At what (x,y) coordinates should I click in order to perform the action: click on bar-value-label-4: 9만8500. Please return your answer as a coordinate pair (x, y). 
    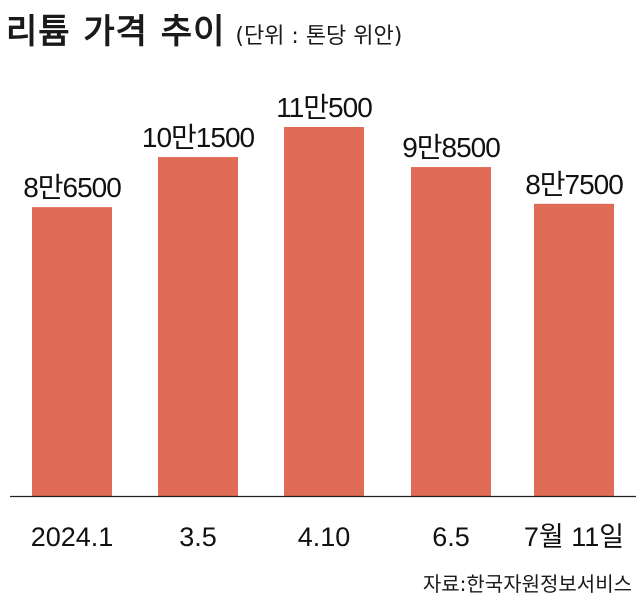
    Looking at the image, I should click on (451, 147).